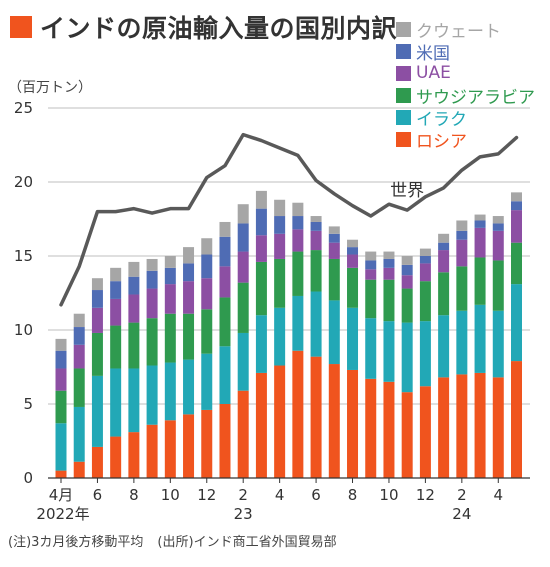 Image resolution: width=550 pixels, height=567 pixels. Describe the element at coordinates (28, 478) in the screenshot. I see `y-tick-label: 0` at that location.